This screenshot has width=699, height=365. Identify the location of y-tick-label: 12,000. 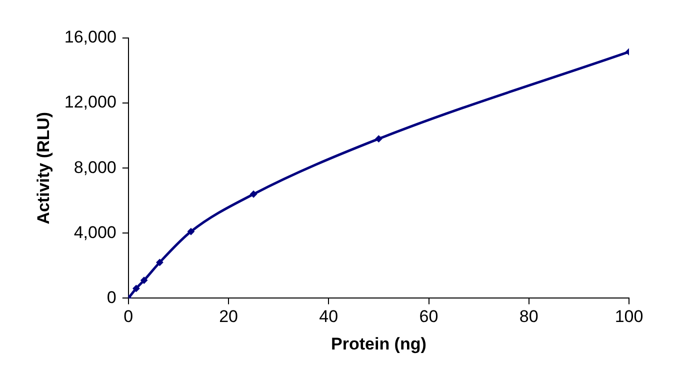
(90, 102).